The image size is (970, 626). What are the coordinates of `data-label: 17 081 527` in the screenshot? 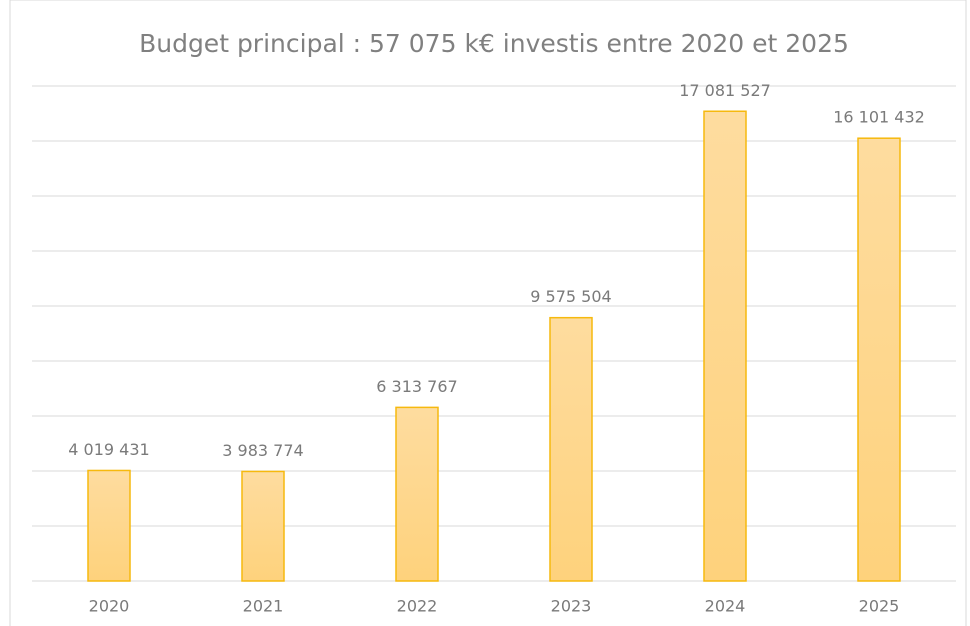 It's located at (725, 90).